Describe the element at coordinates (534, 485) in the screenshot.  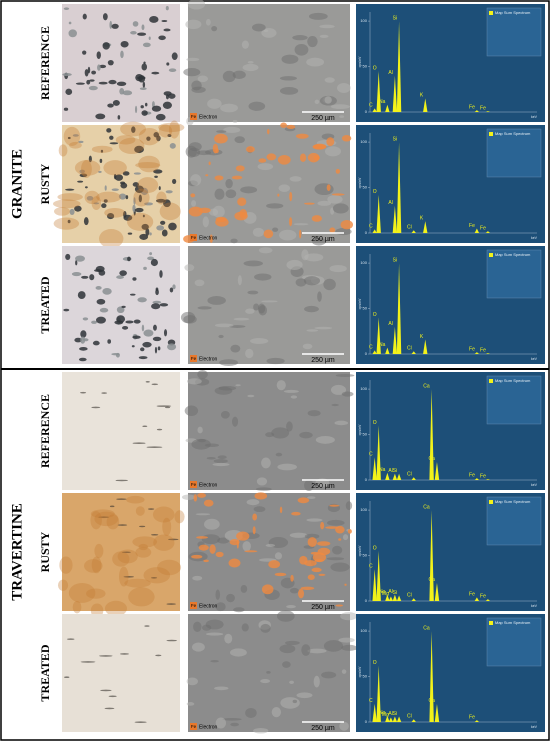
I see `x-axis-label: keV` at that location.